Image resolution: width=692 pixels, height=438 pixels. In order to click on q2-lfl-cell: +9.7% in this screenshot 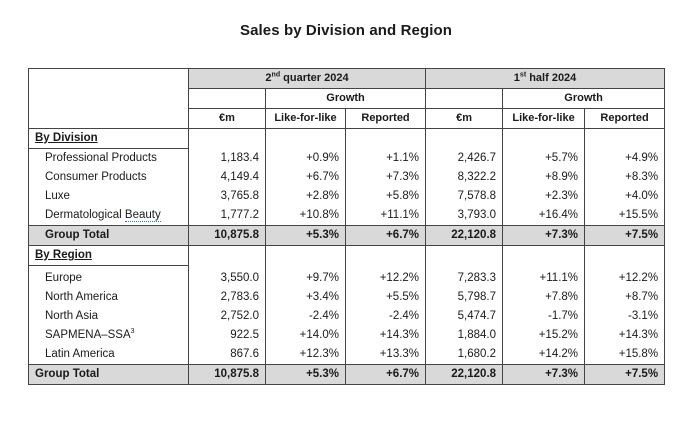, I will do `click(305, 278)`.